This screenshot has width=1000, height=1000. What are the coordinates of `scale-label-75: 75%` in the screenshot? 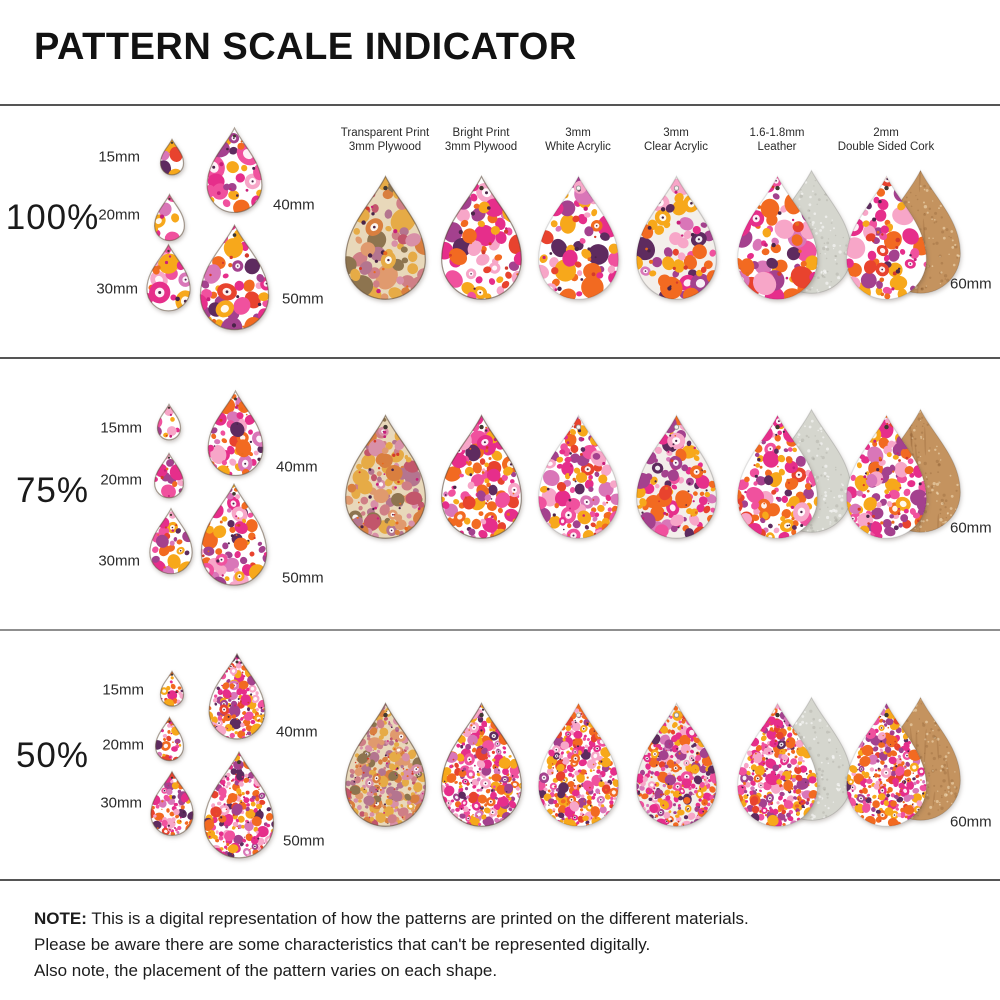 It's located at (52, 490).